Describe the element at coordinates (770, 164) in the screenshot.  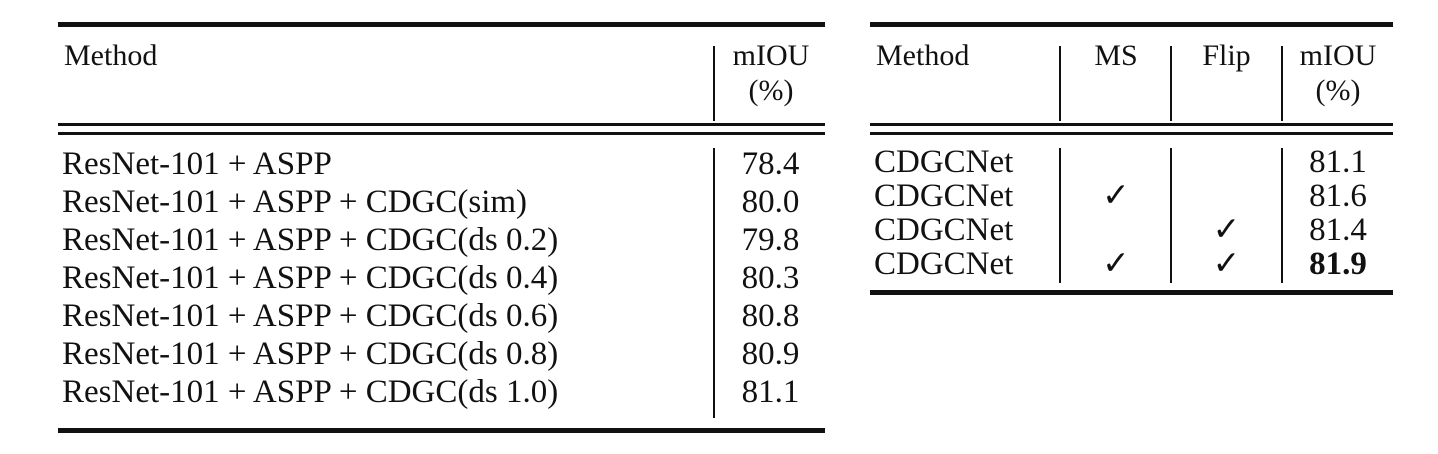
I see `row-miou: 78.4` at that location.